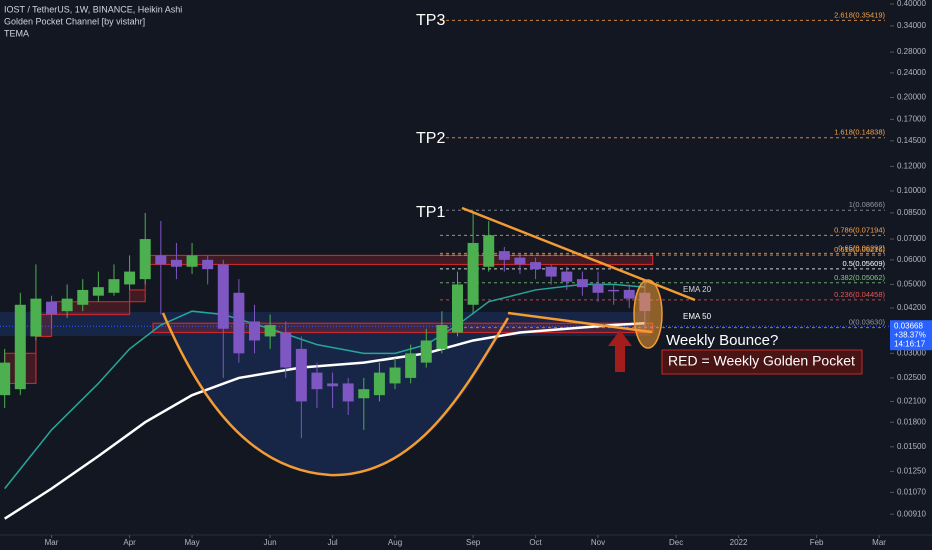  What do you see at coordinates (911, 275) in the screenshot?
I see `price-axis` at bounding box center [911, 275].